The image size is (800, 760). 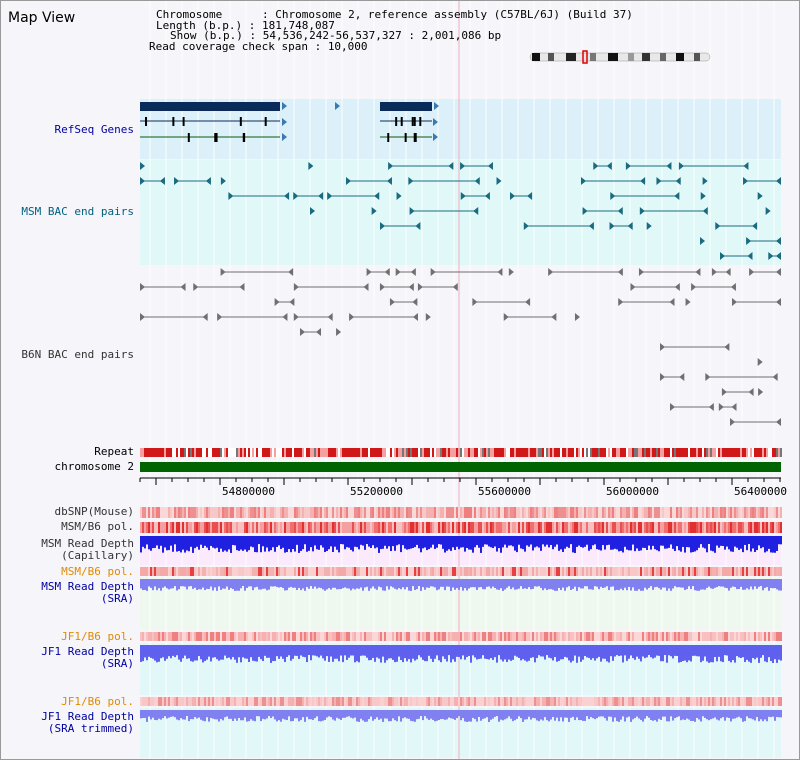 I want to click on msm-b6-pol2-label: MSM/B6 pol., so click(x=97, y=571).